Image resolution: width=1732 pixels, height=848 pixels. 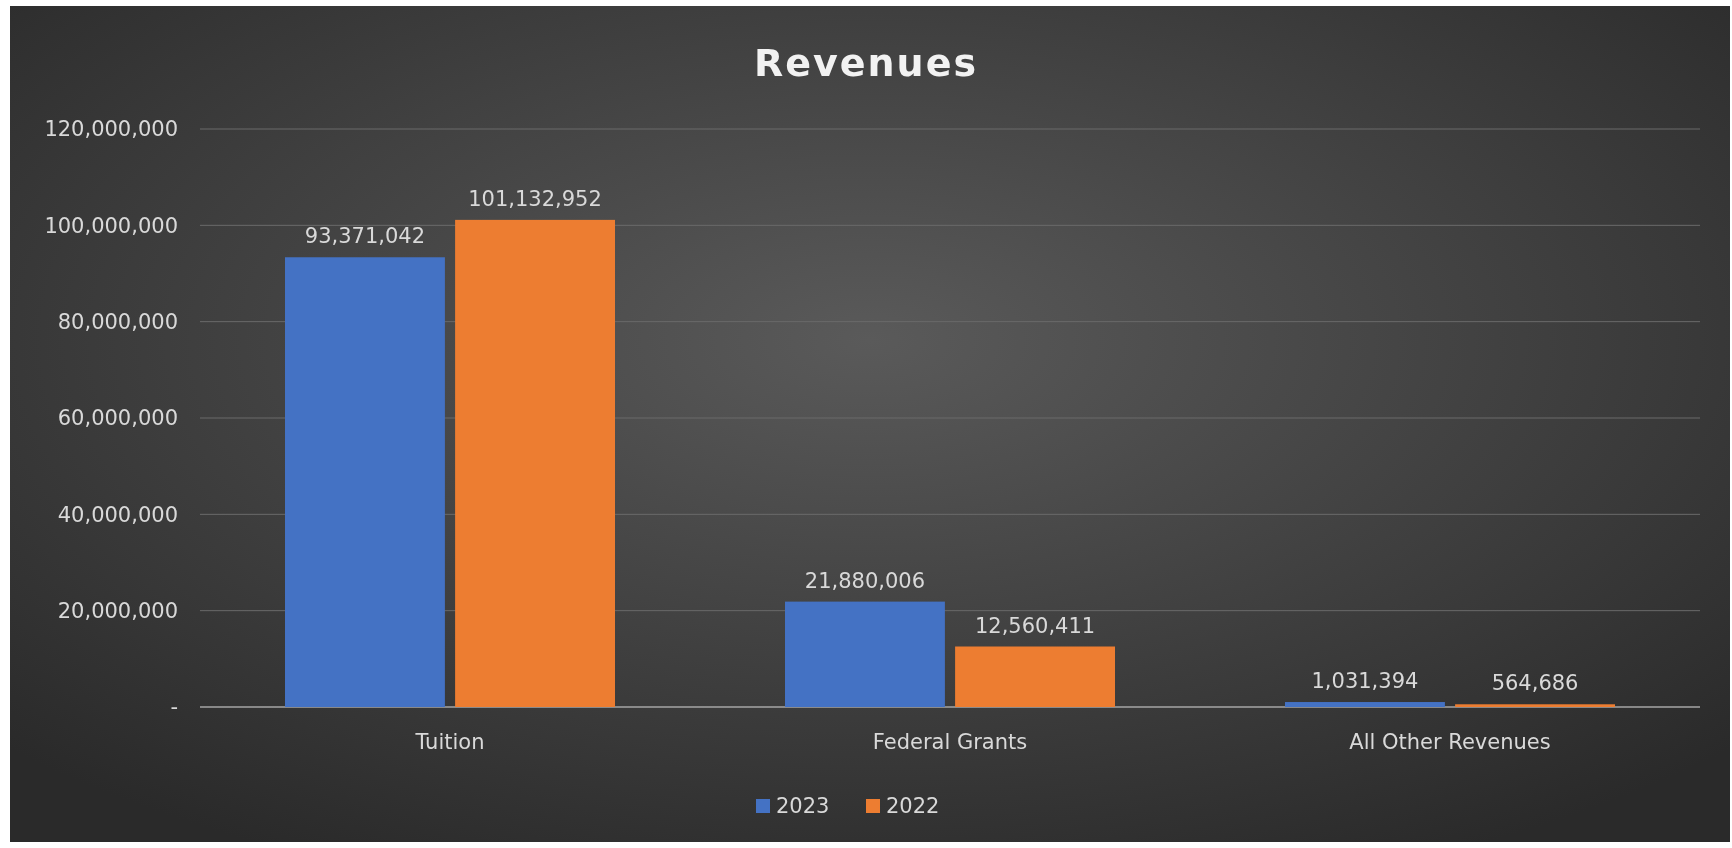 What do you see at coordinates (1535, 683) in the screenshot?
I see `data-label: 564,686` at bounding box center [1535, 683].